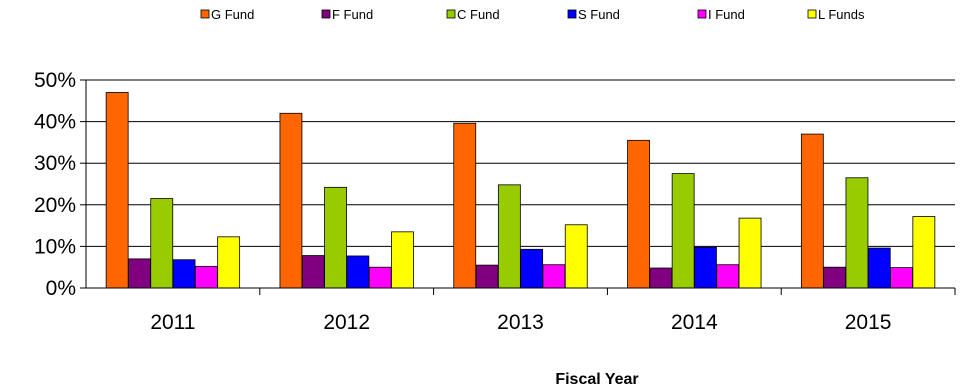 This screenshot has width=964, height=389. I want to click on bar-l-funds-2013, so click(576, 256).